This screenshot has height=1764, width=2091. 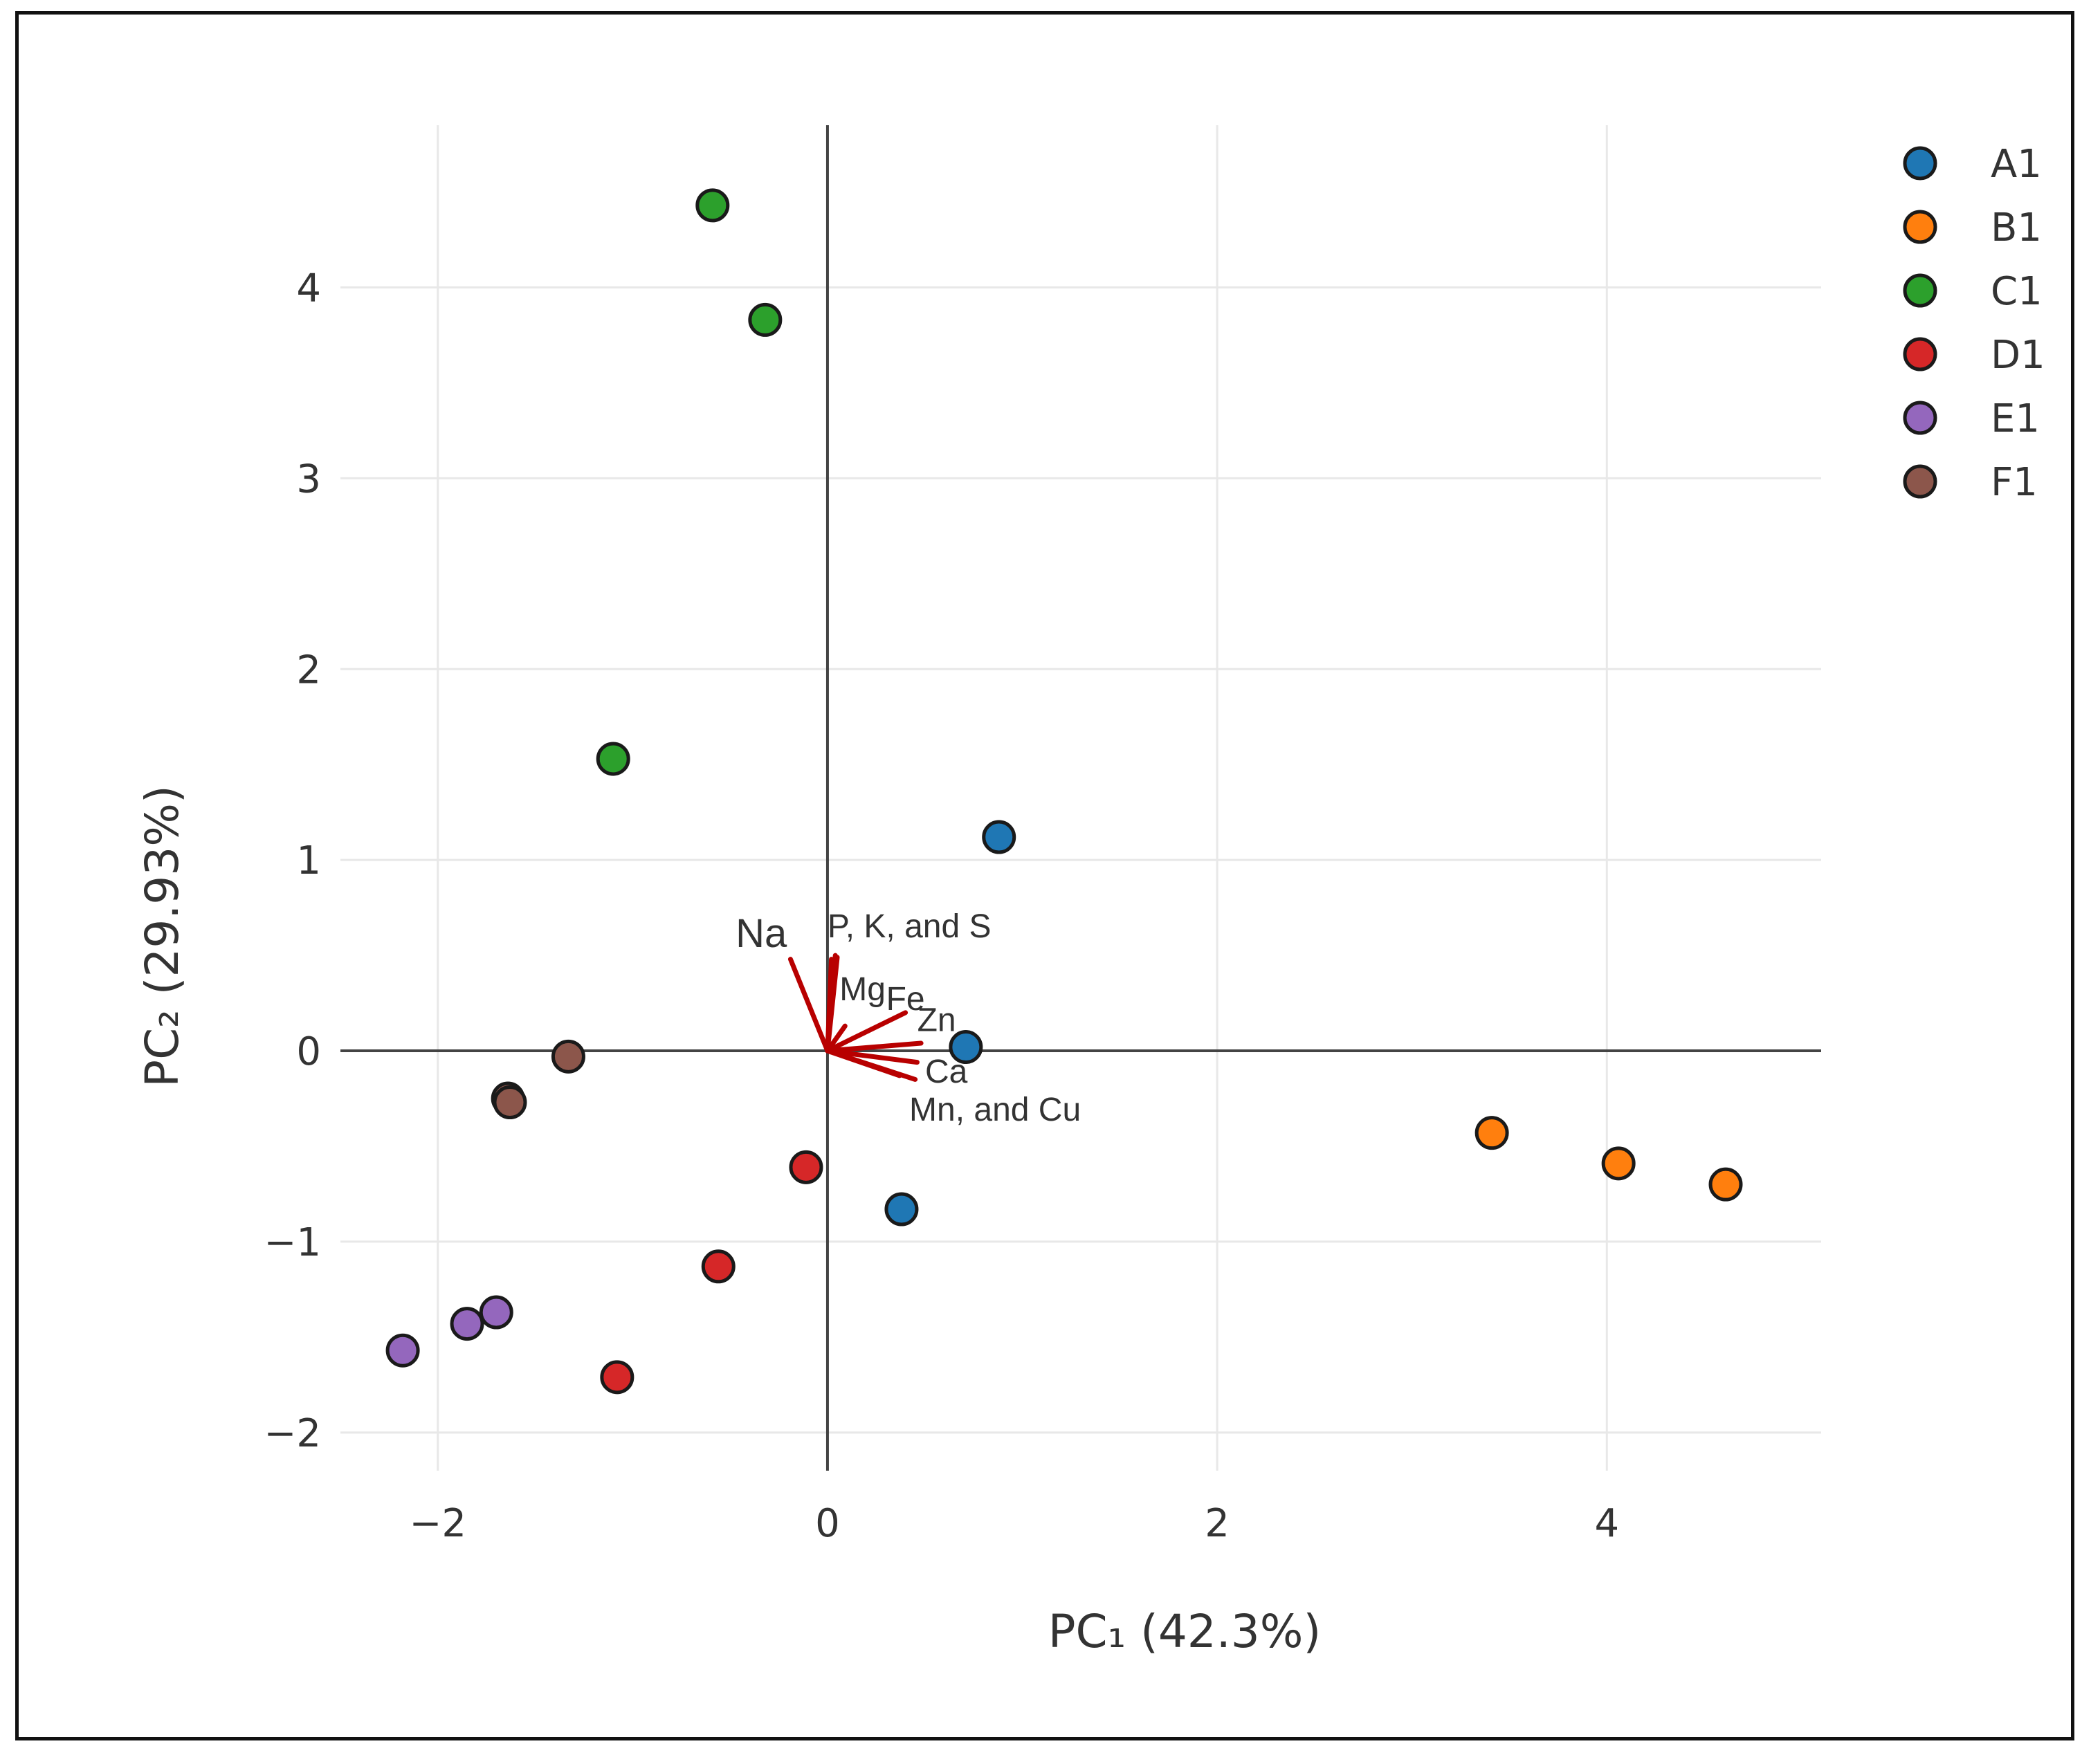 What do you see at coordinates (1920, 290) in the screenshot?
I see `legend-marker-c1` at bounding box center [1920, 290].